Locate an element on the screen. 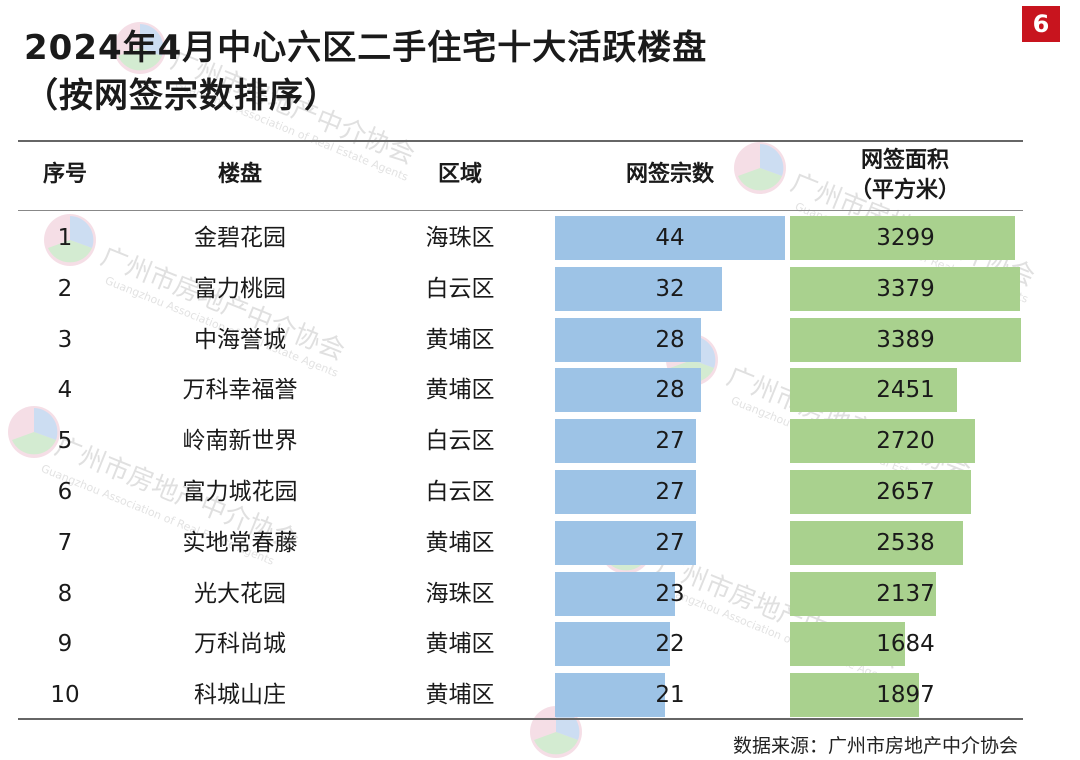  area-label: 2538 is located at coordinates (905, 543).